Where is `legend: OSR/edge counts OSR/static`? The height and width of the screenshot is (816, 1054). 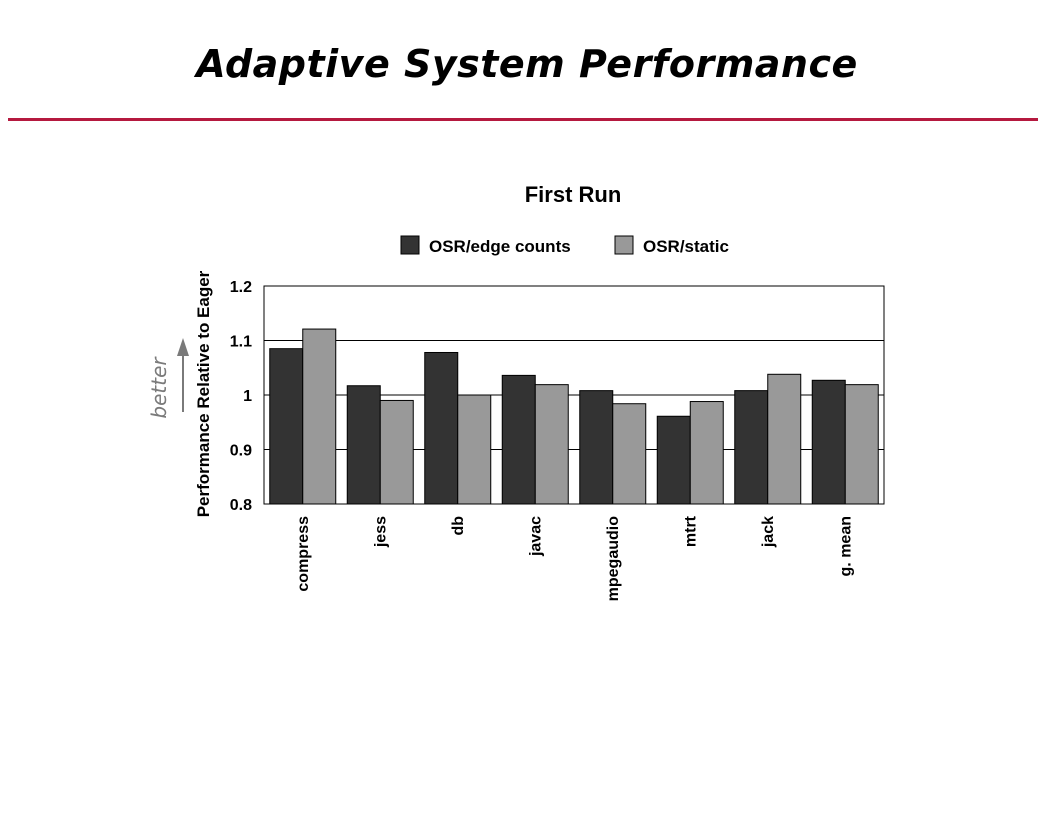 legend: OSR/edge counts OSR/static is located at coordinates (564, 245).